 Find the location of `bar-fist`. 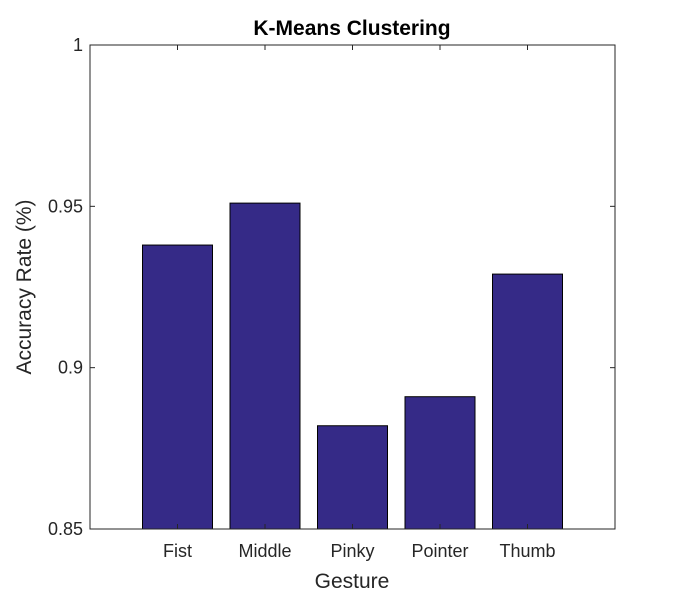

bar-fist is located at coordinates (177, 387).